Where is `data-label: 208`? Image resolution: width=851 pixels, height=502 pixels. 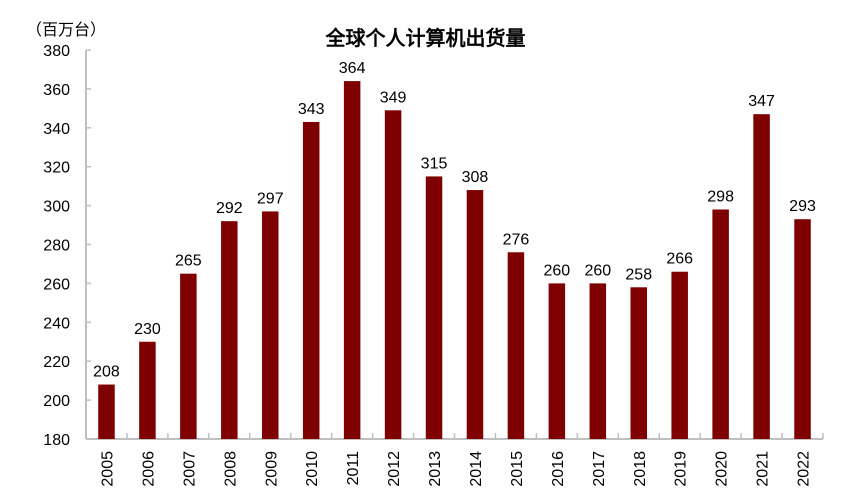
data-label: 208 is located at coordinates (106, 372).